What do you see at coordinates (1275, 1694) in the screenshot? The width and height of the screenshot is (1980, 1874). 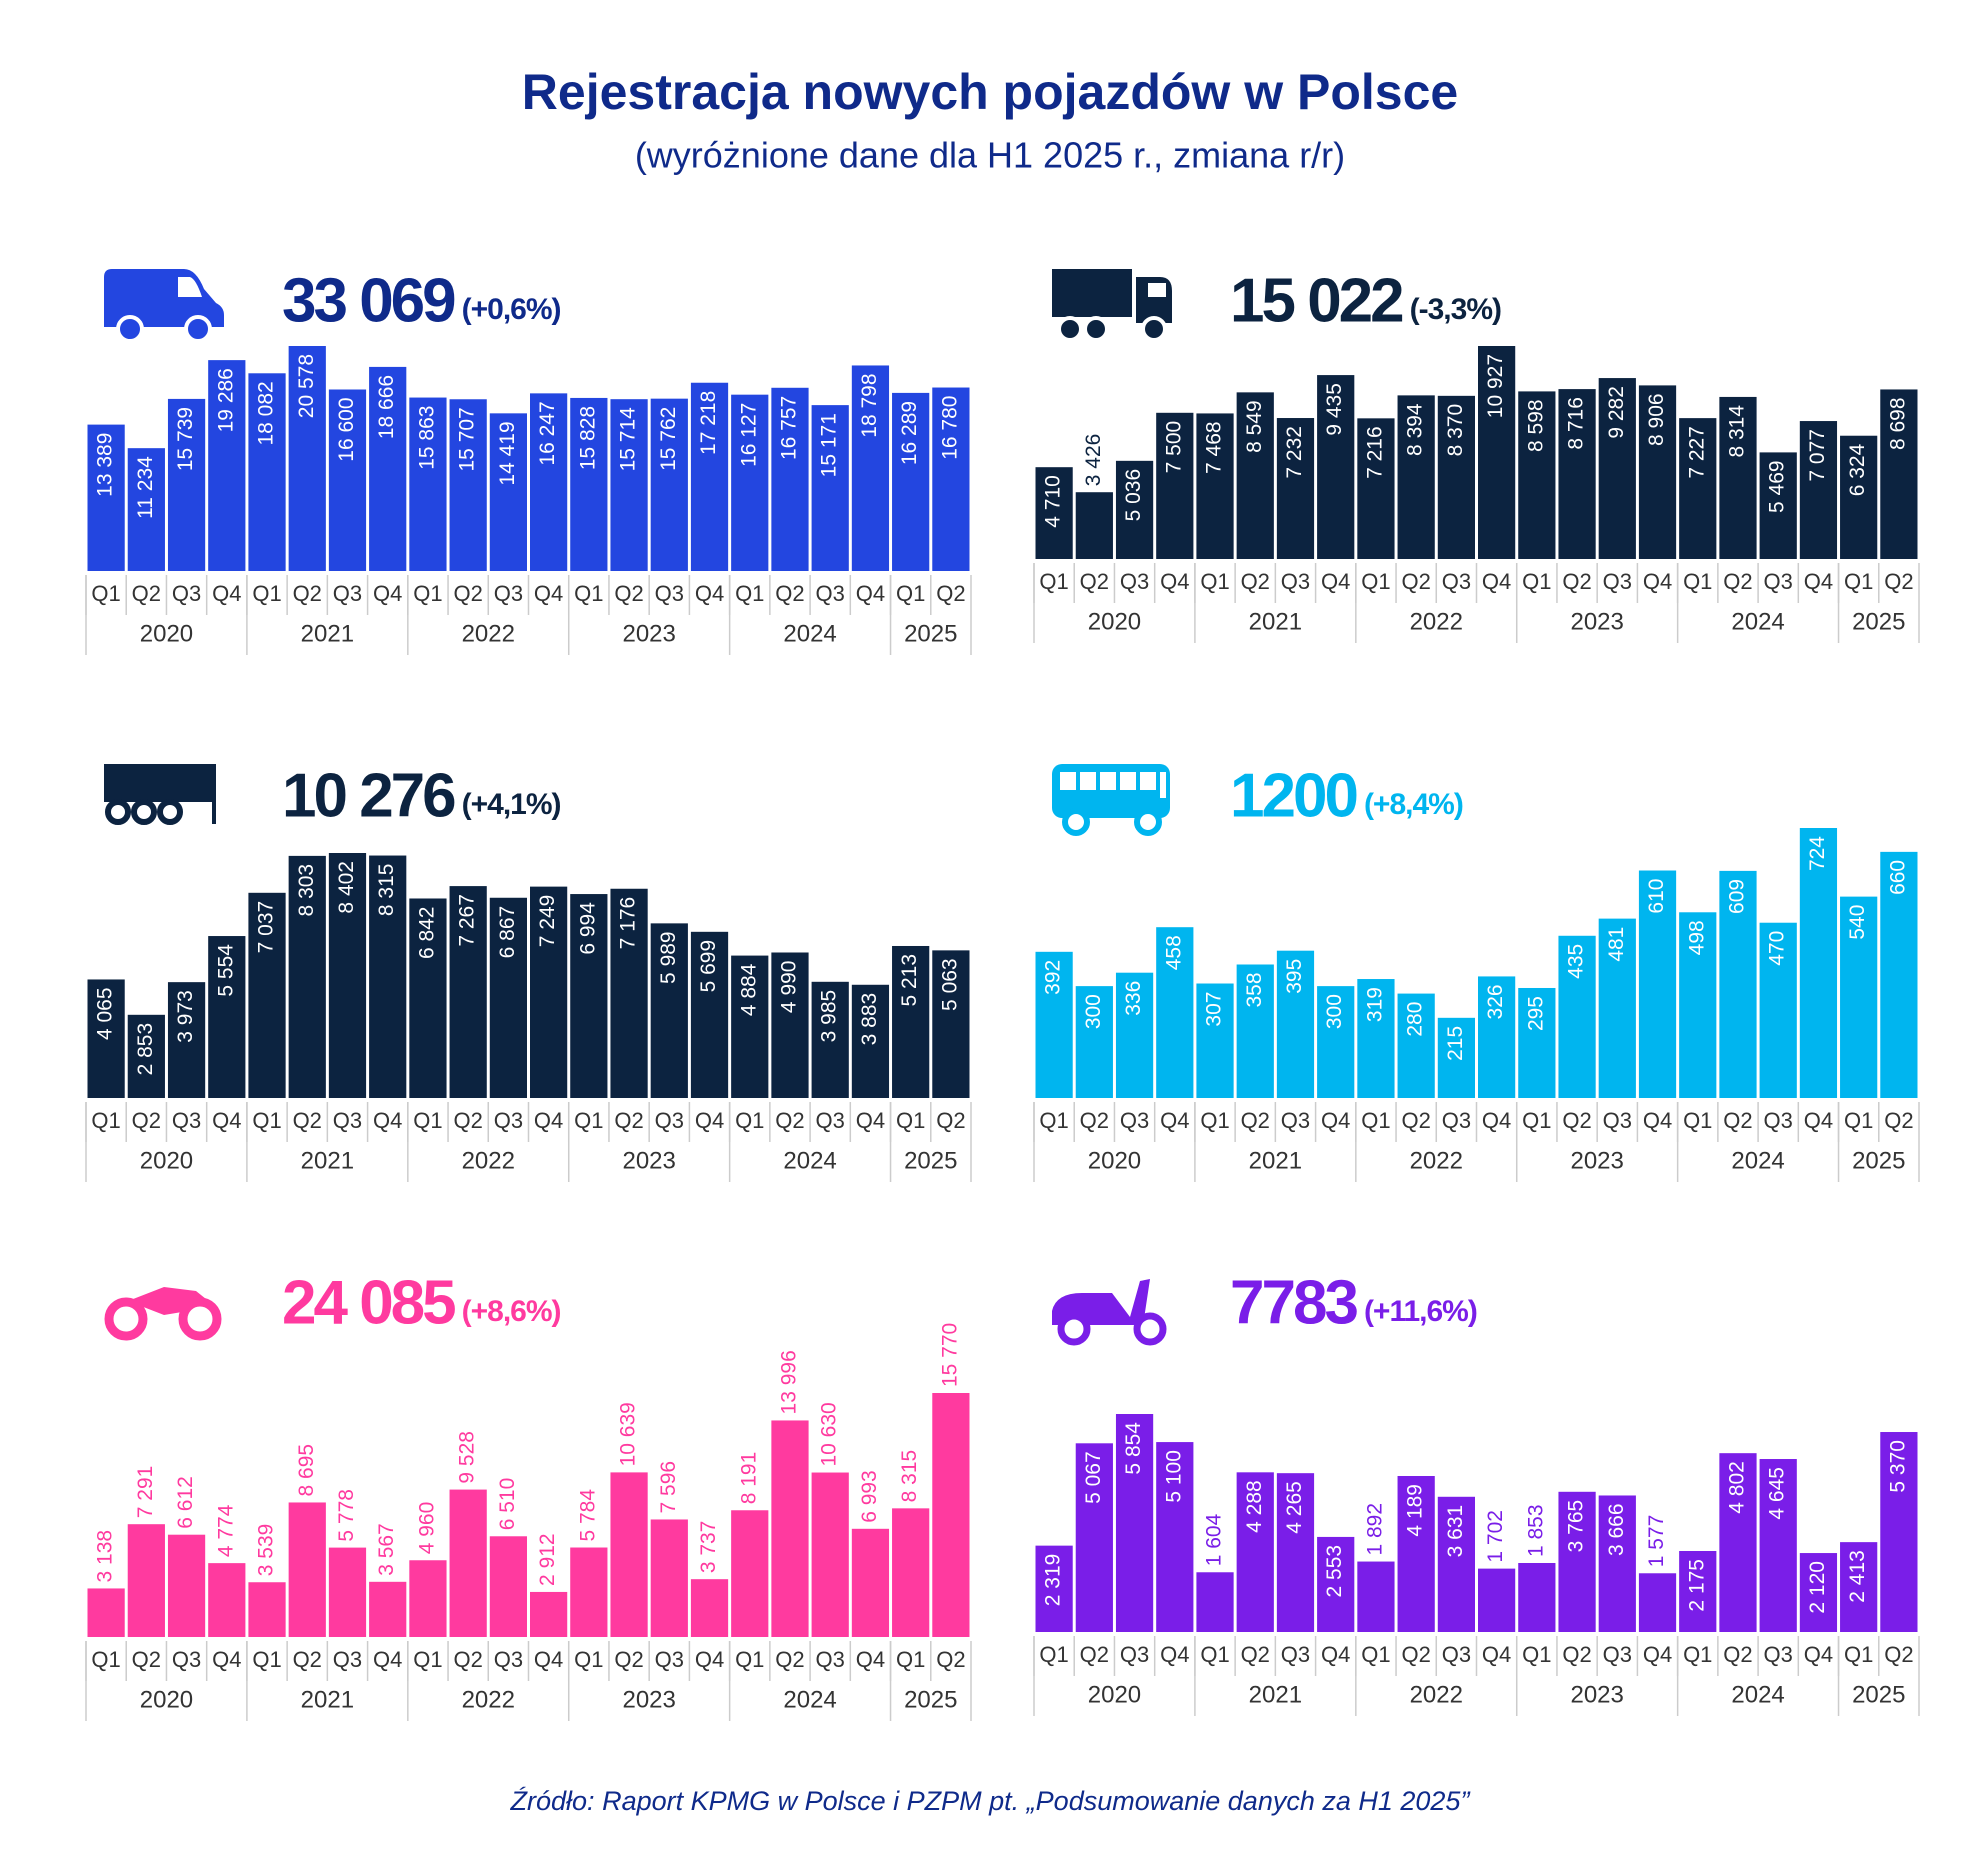 I see `x-group-label: 2021` at bounding box center [1275, 1694].